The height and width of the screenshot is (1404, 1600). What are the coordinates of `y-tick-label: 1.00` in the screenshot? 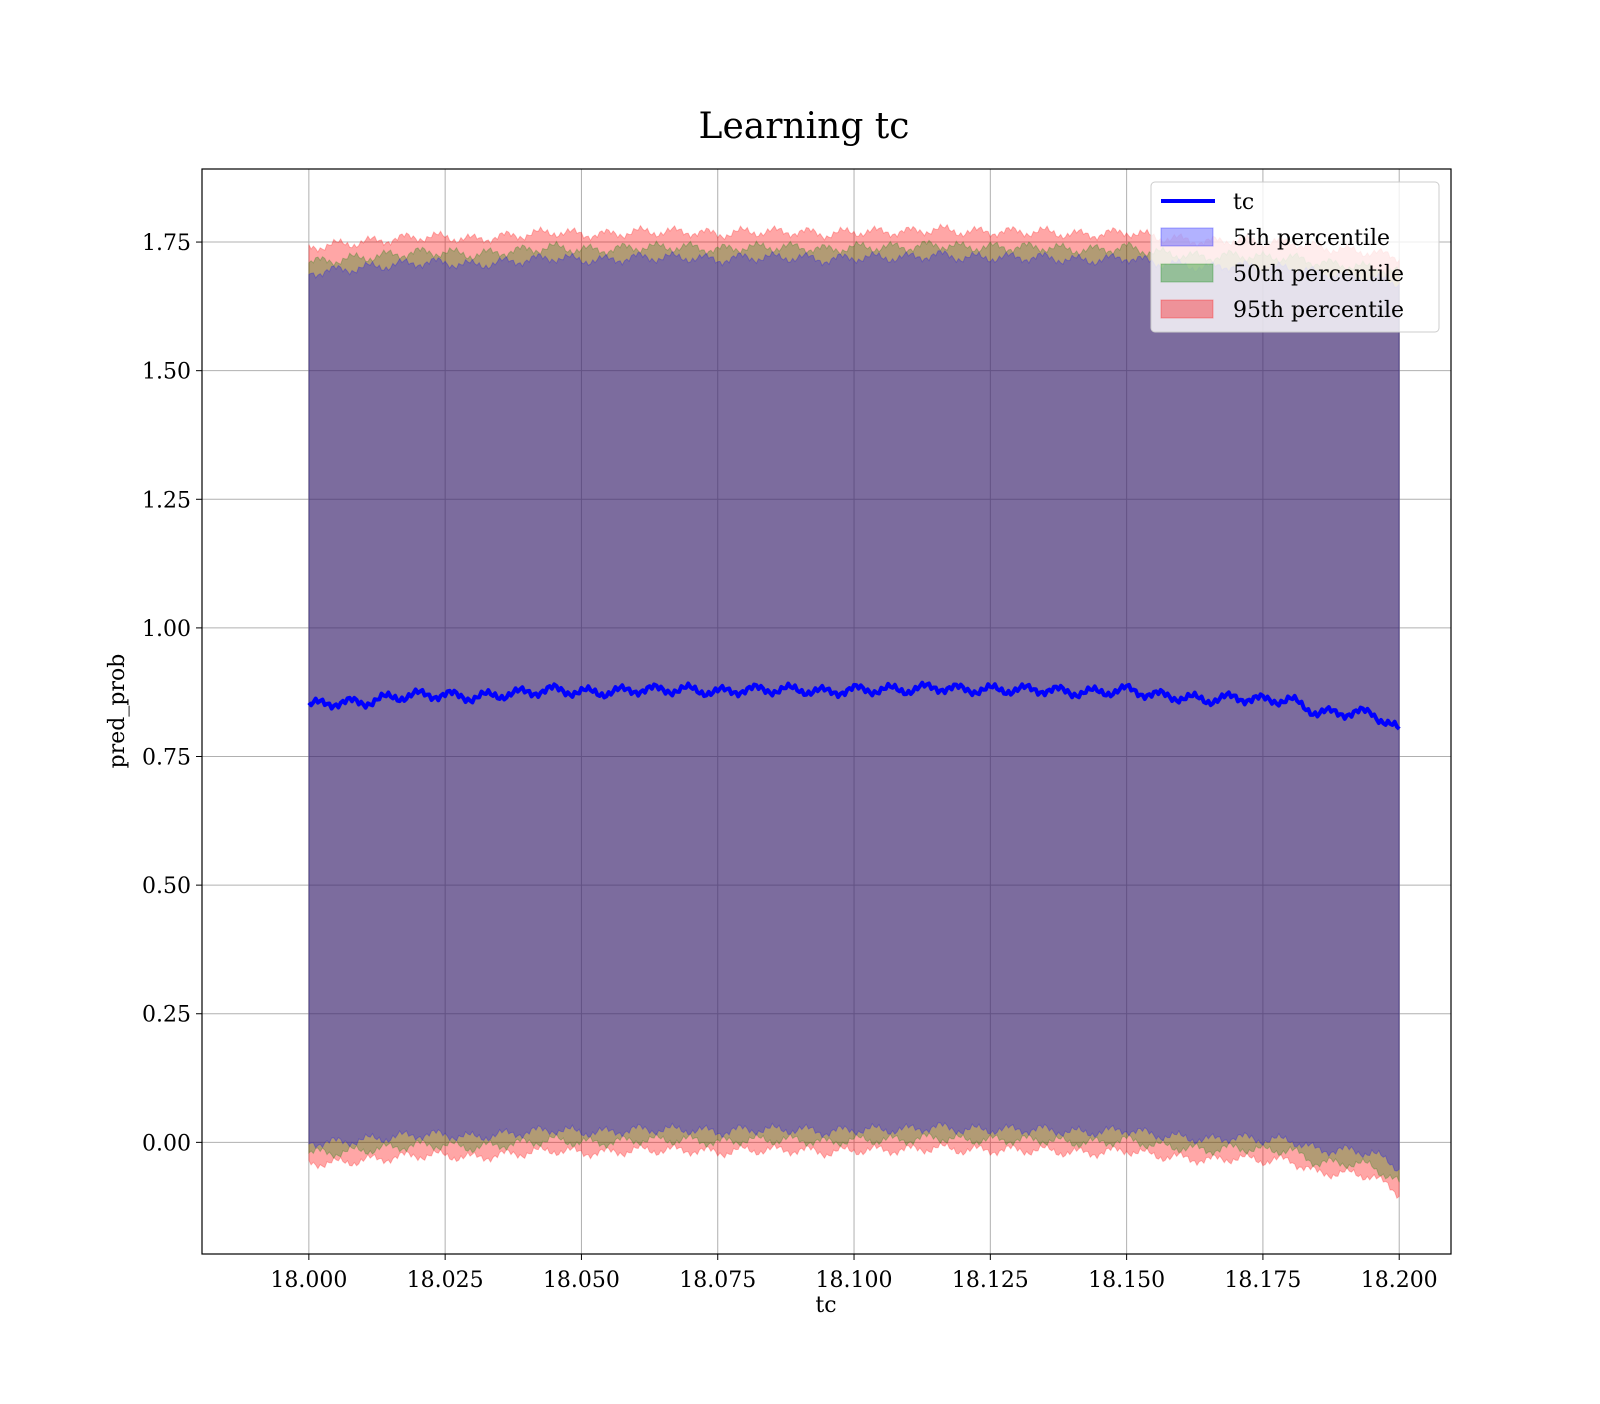 It's located at (166, 629).